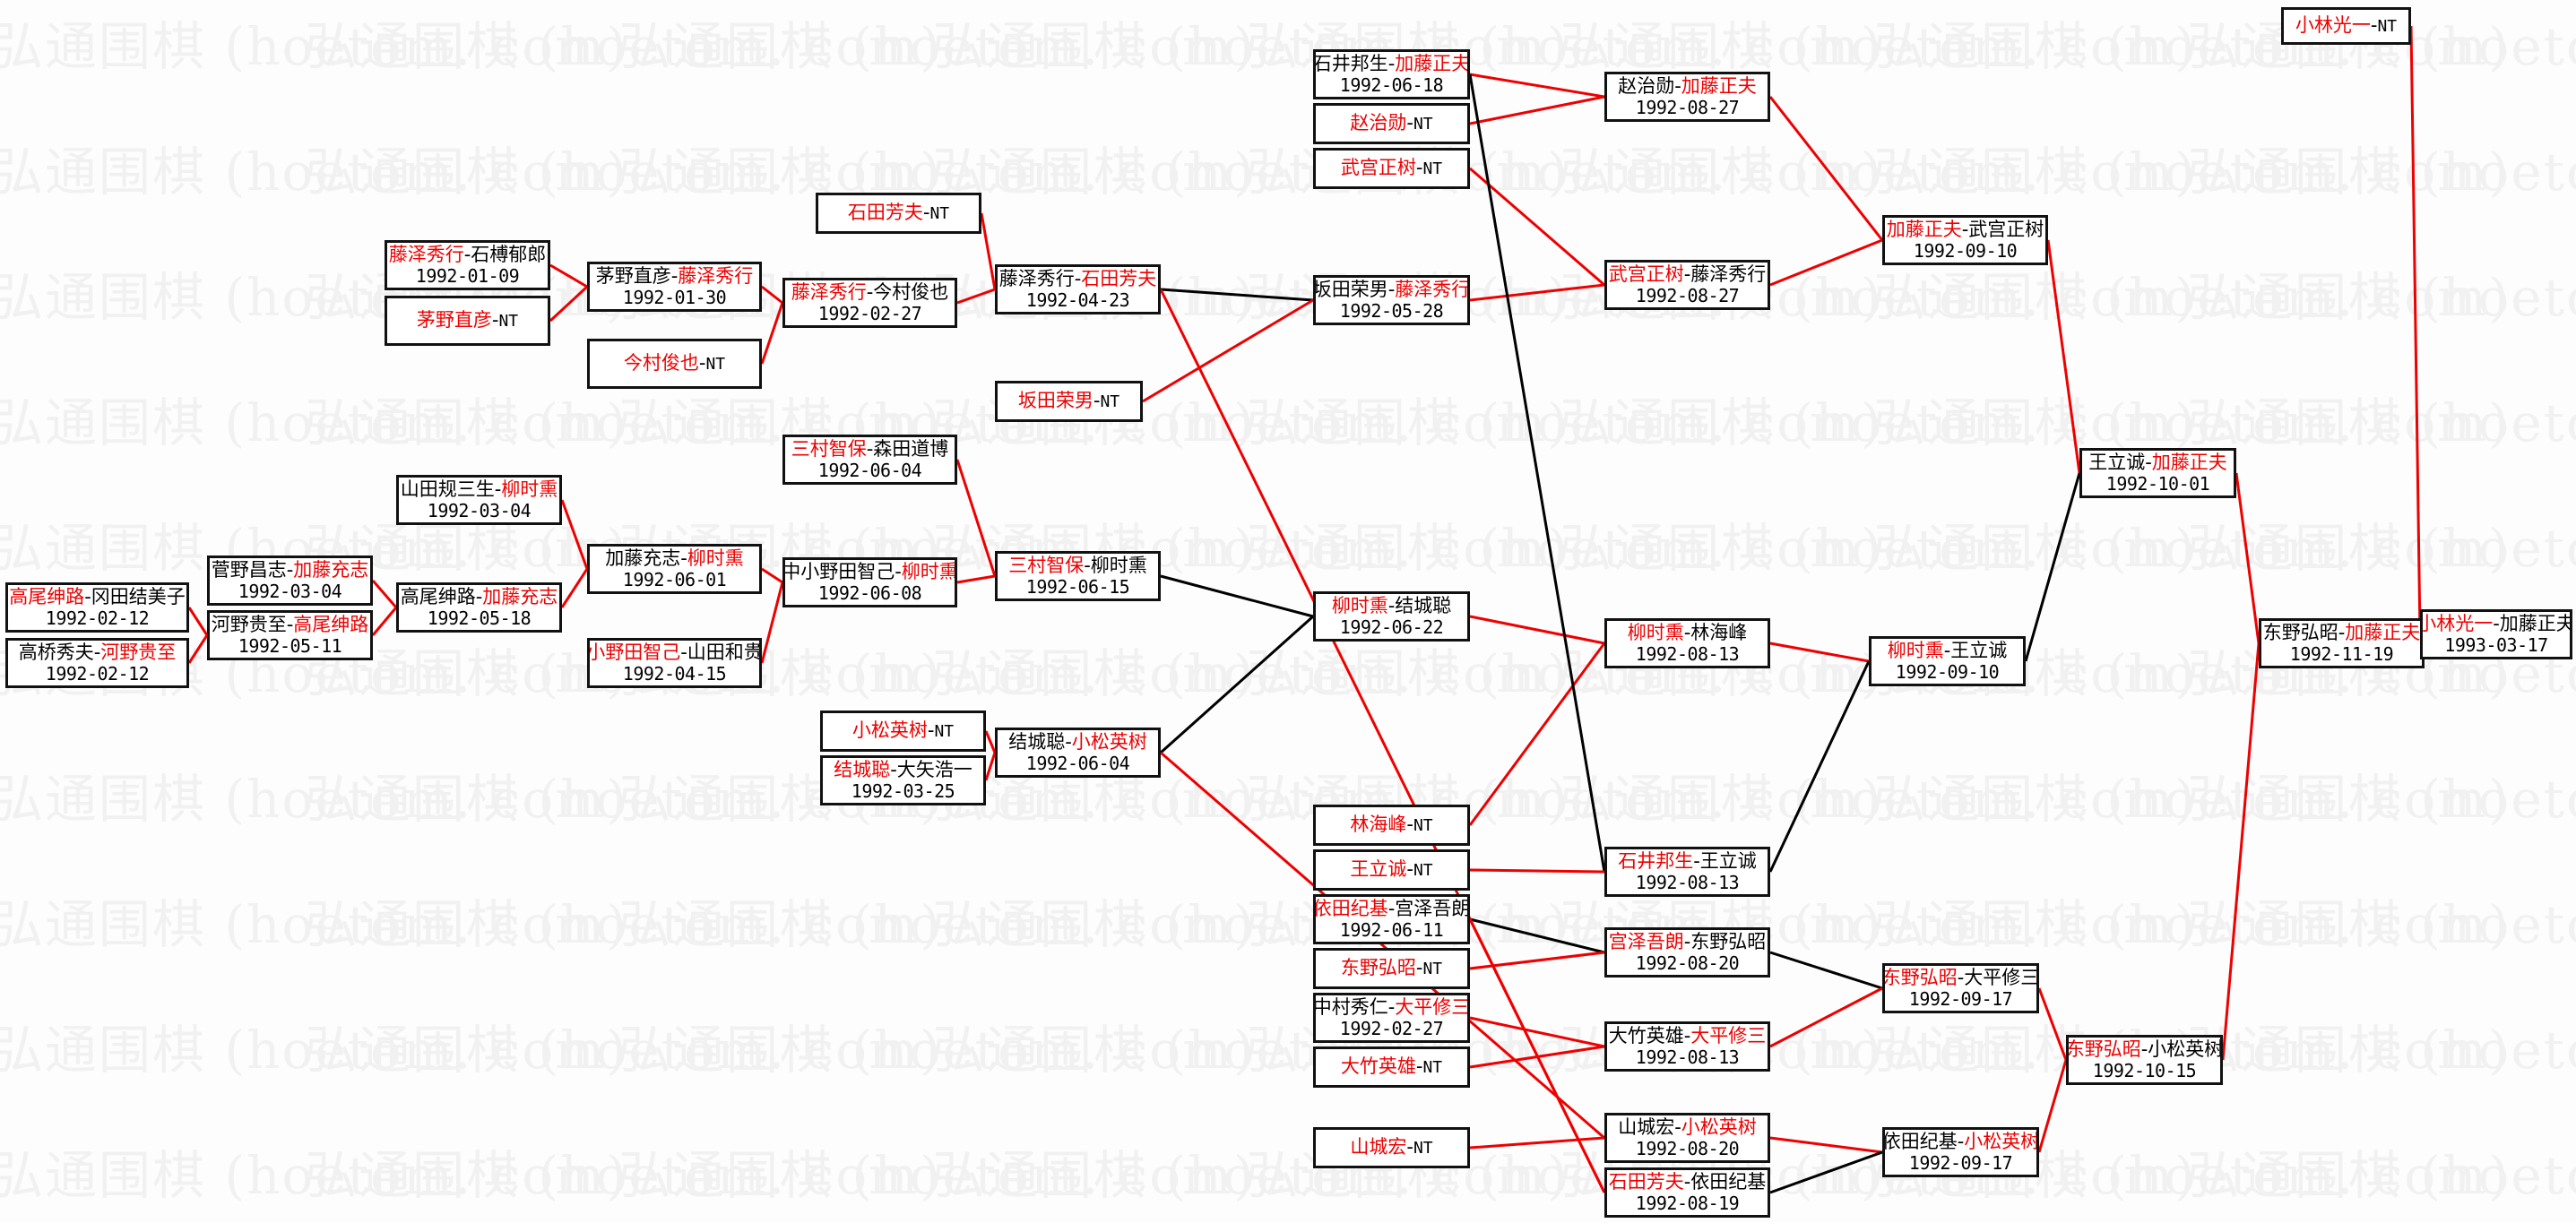 The height and width of the screenshot is (1223, 2576). I want to click on match-date: 1992-09-17, so click(1960, 1162).